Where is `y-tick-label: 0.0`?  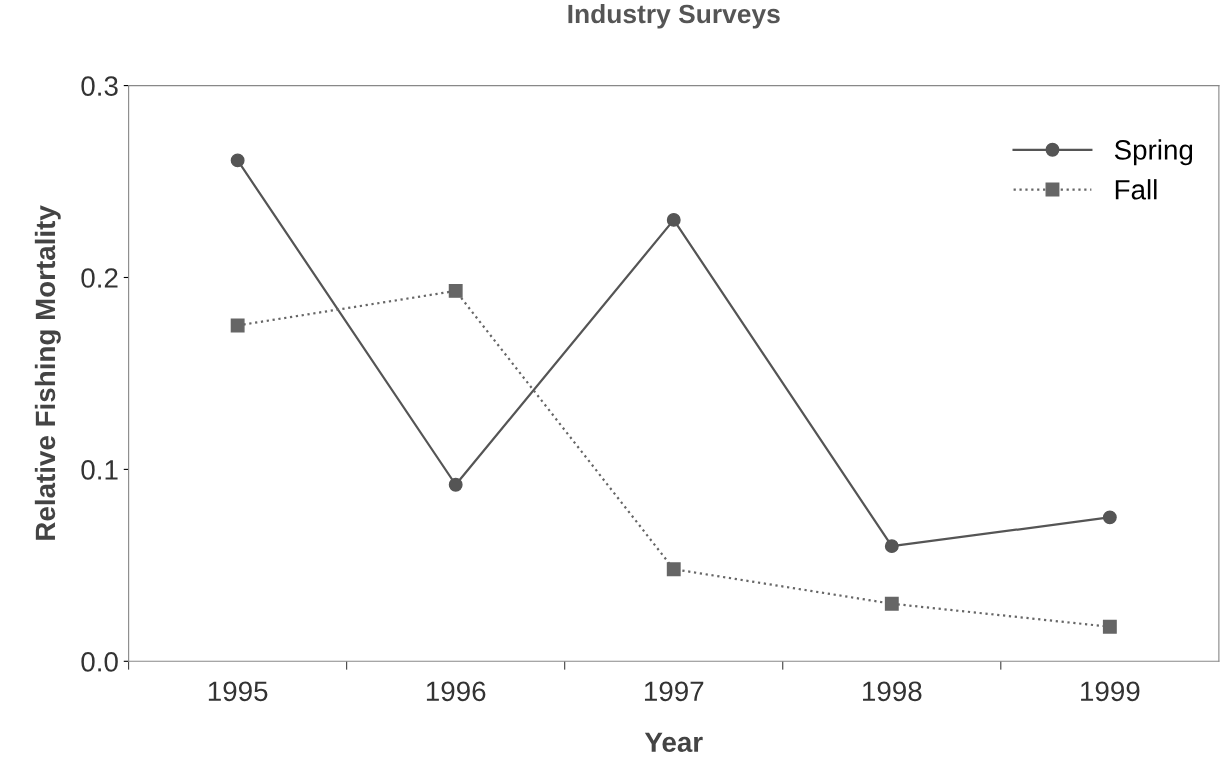
y-tick-label: 0.0 is located at coordinates (99, 661).